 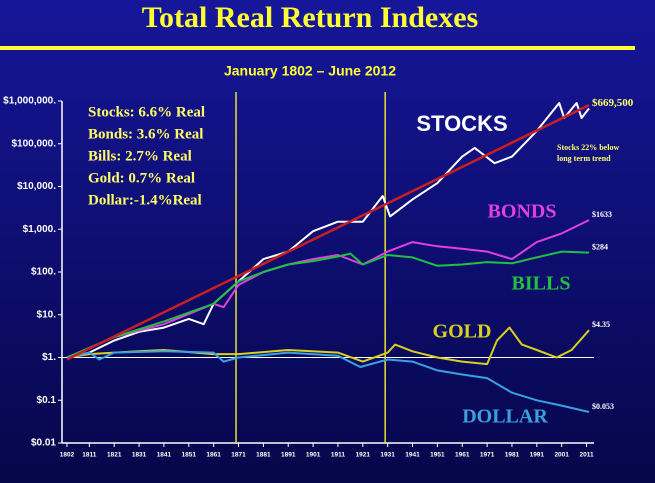 What do you see at coordinates (34, 143) in the screenshot?
I see `y-tick-label: $100,000.` at bounding box center [34, 143].